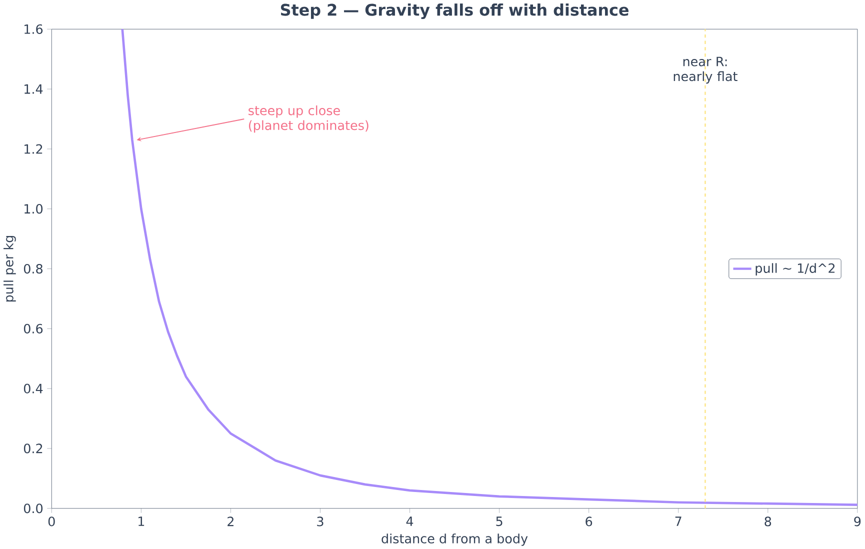 This screenshot has height=549, width=865. I want to click on y-tick-label: 0.0, so click(33, 508).